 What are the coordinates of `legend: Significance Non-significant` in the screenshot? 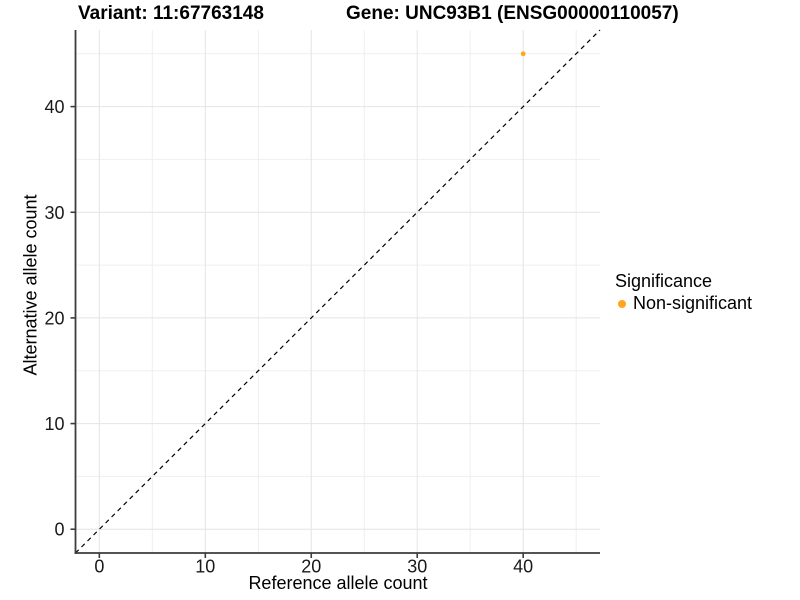 It's located at (683, 292).